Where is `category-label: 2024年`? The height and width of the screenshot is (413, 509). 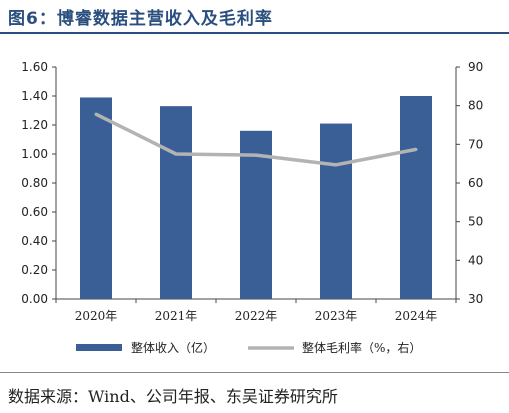 category-label: 2024年 is located at coordinates (416, 316).